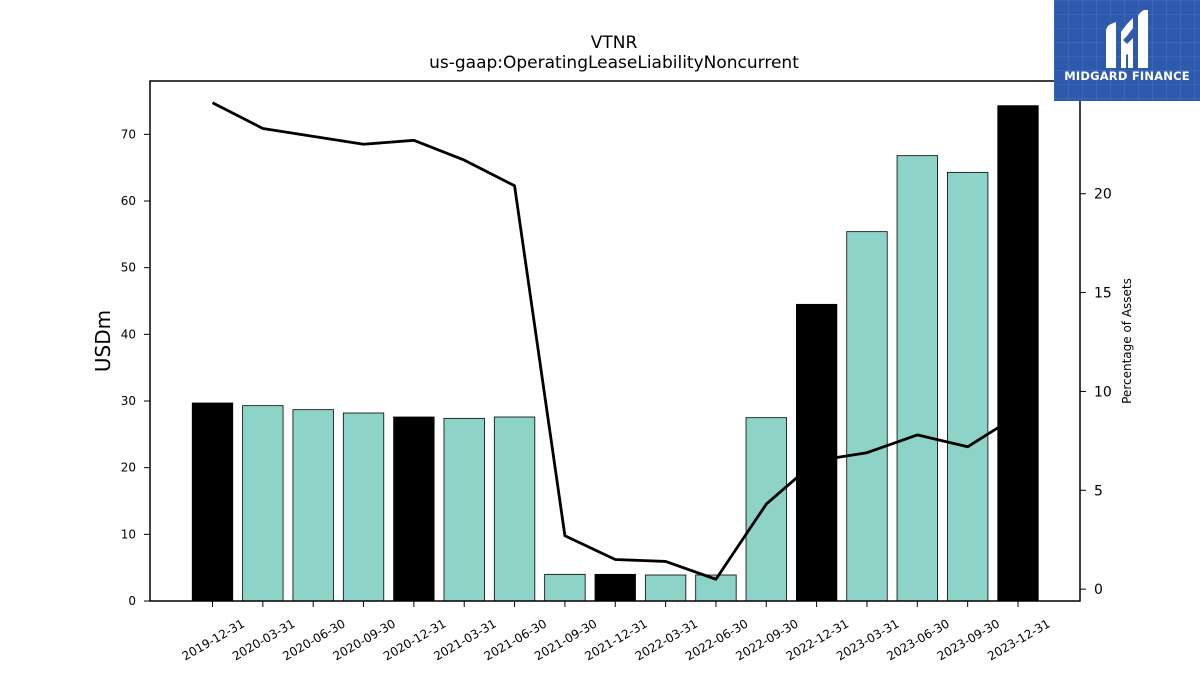  Describe the element at coordinates (128, 468) in the screenshot. I see `y-tick-label: 20` at that location.